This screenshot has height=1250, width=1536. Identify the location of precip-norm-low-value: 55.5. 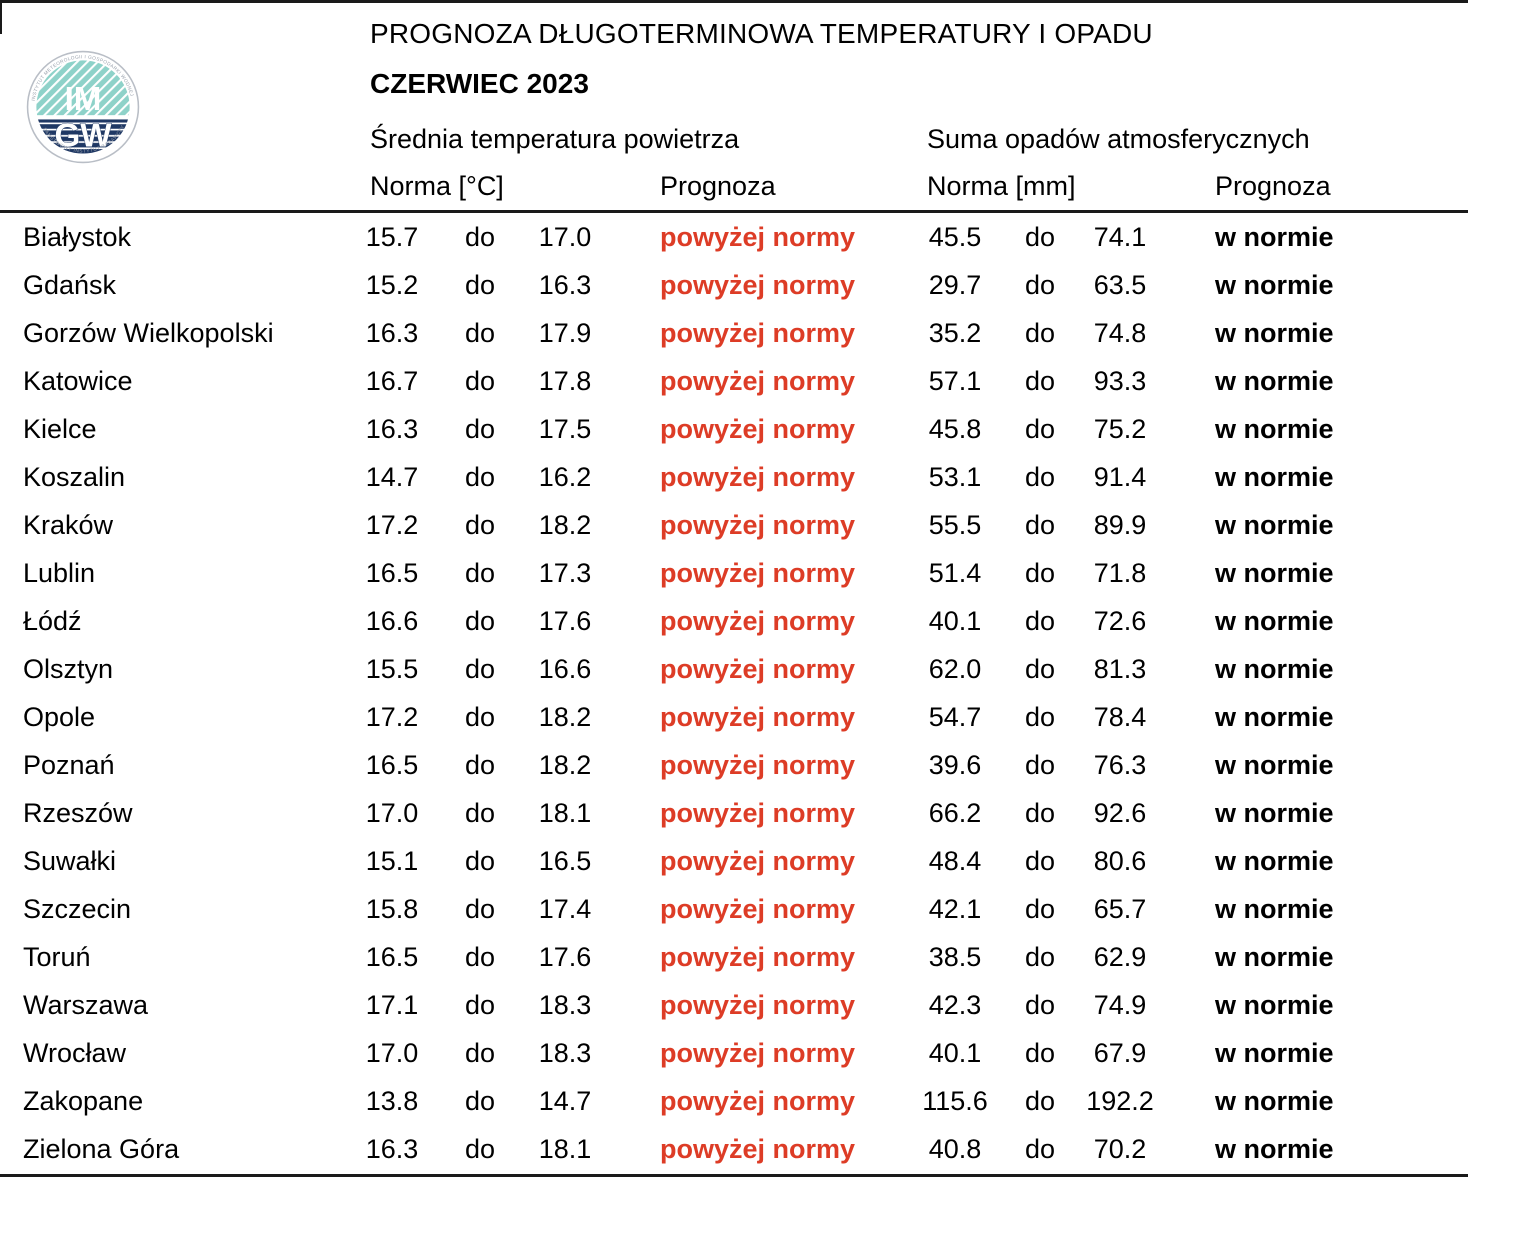
(955, 524).